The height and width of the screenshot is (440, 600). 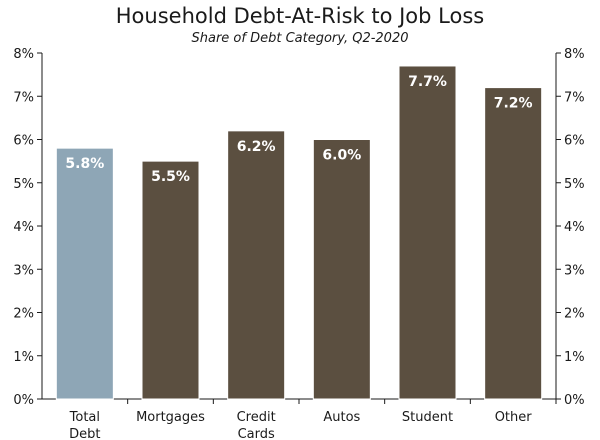 I want to click on bar-value-label: 7.7%, so click(x=427, y=82).